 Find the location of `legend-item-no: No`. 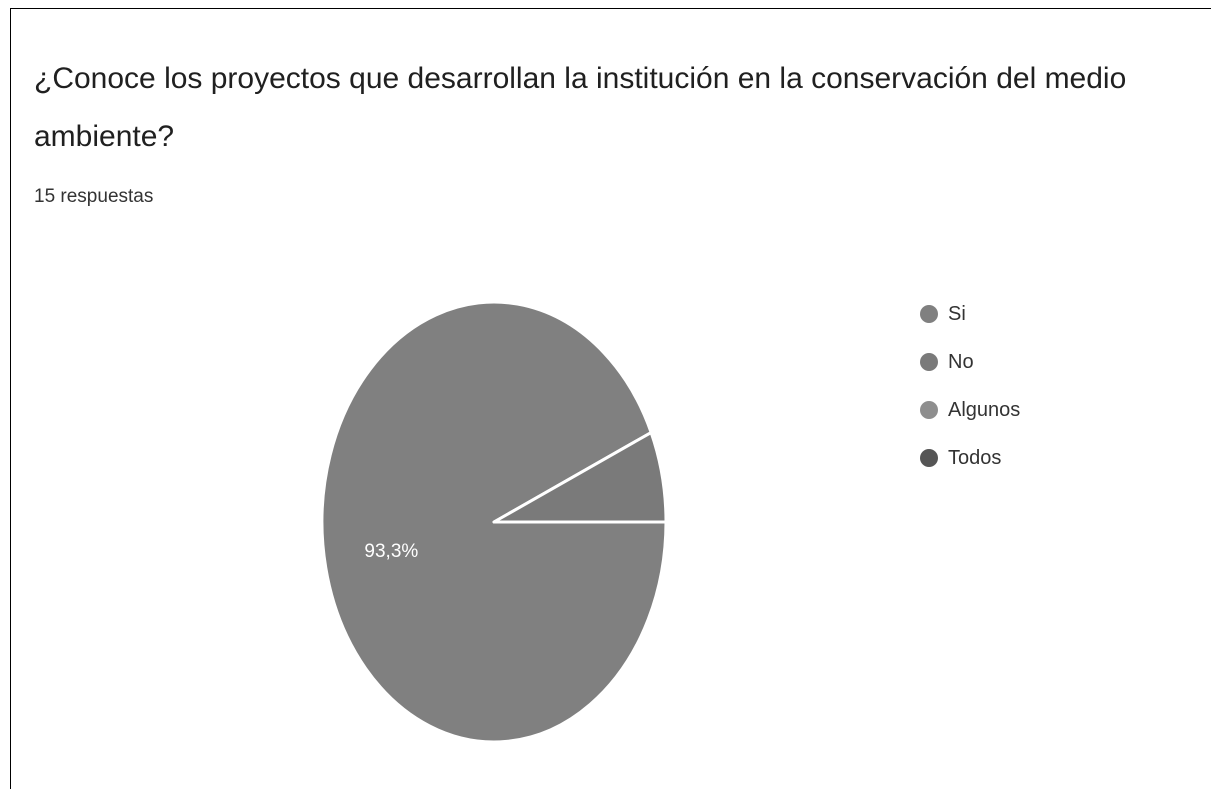

legend-item-no: No is located at coordinates (970, 362).